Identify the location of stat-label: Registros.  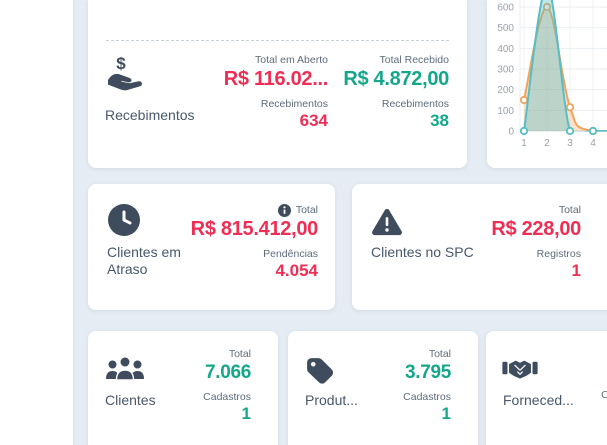
(558, 254).